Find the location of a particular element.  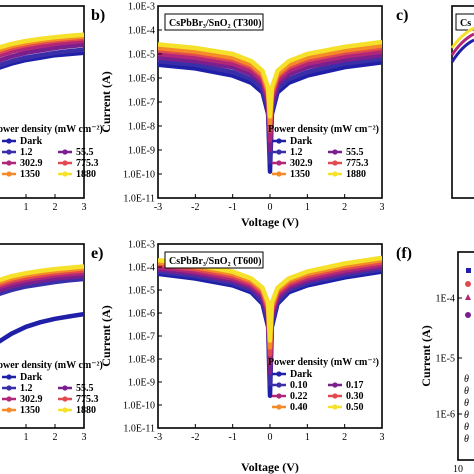

panel-c: c) Cs is located at coordinates (435, 102).